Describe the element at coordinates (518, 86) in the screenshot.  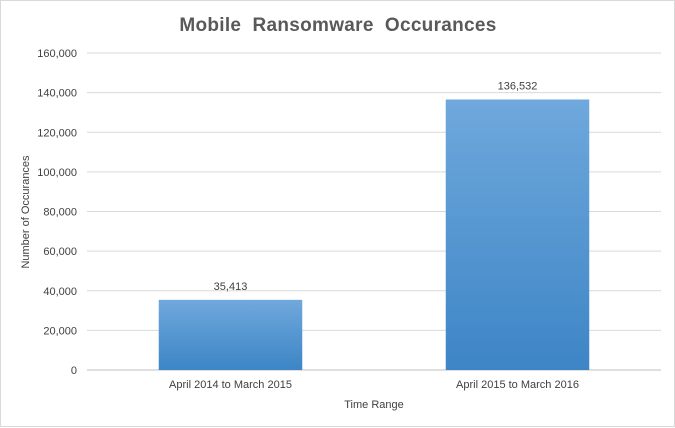
I see `data-label: 136,532` at that location.